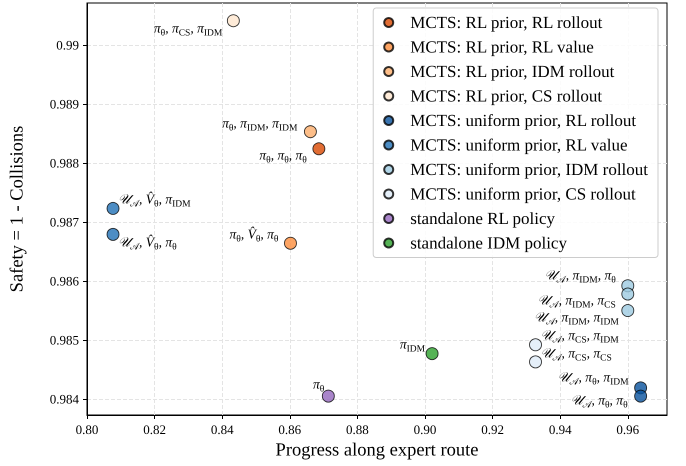 This screenshot has height=466, width=686. Describe the element at coordinates (290, 429) in the screenshot. I see `x-tick-label: 0.86` at that location.